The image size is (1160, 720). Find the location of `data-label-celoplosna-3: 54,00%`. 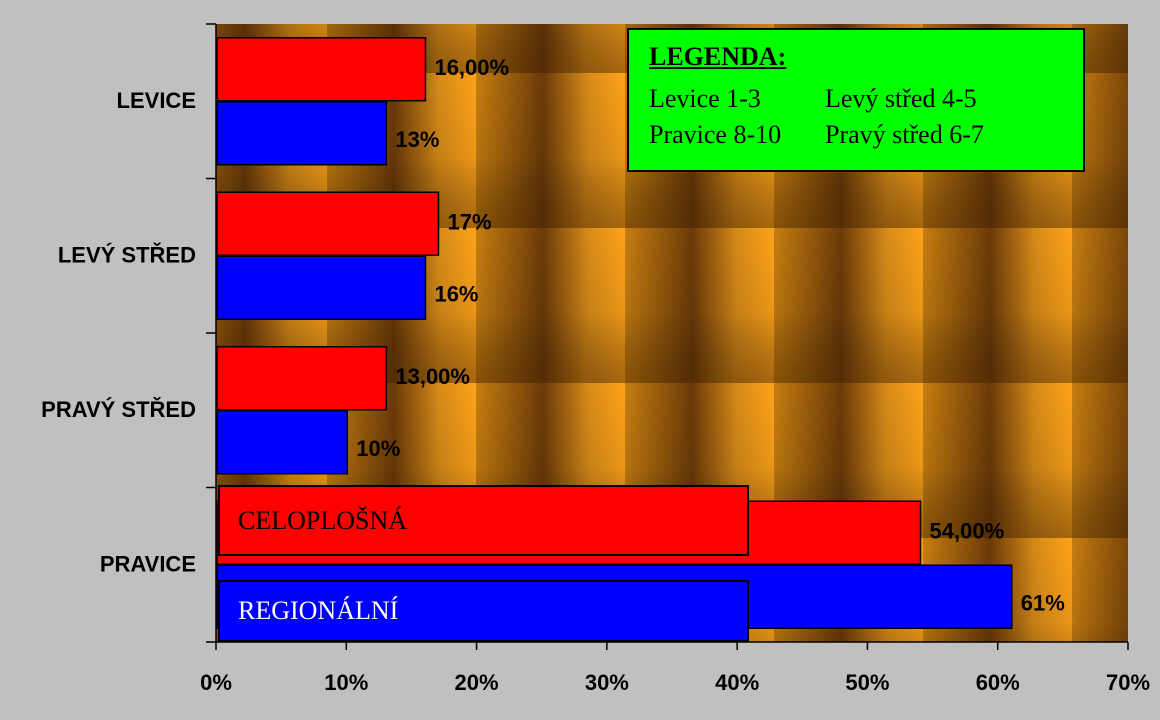

data-label-celoplosna-3: 54,00% is located at coordinates (967, 531).